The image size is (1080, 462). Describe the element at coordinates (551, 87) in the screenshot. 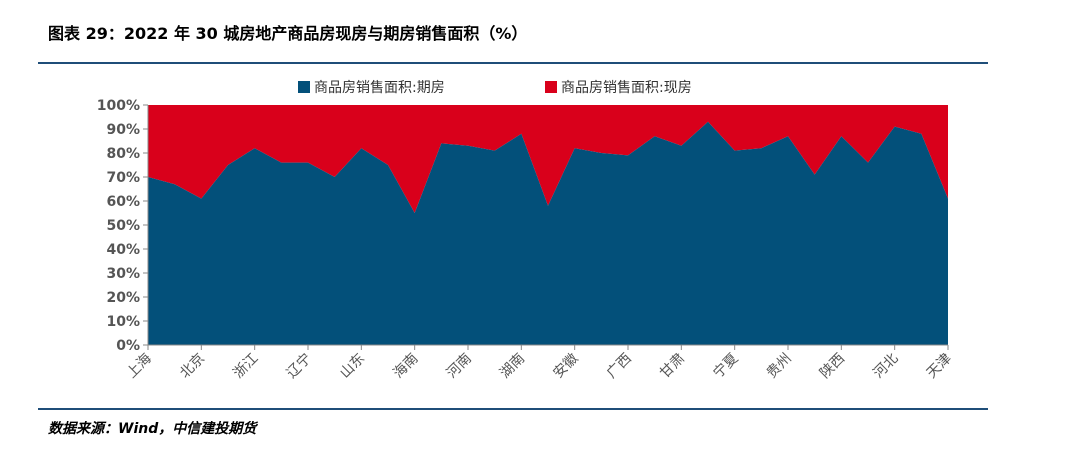

I see `legend-swatch-series2` at that location.